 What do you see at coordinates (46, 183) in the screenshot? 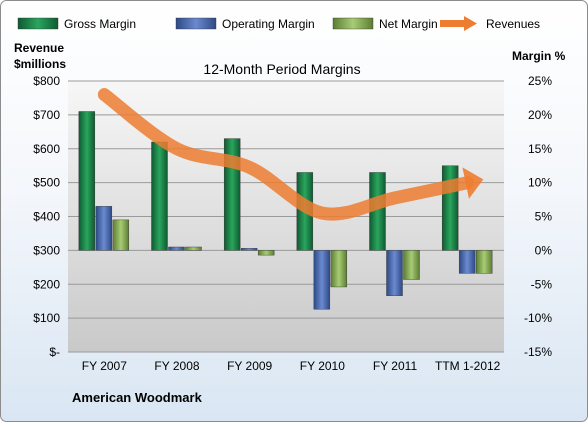
I see `left-tick-label: $500` at bounding box center [46, 183].